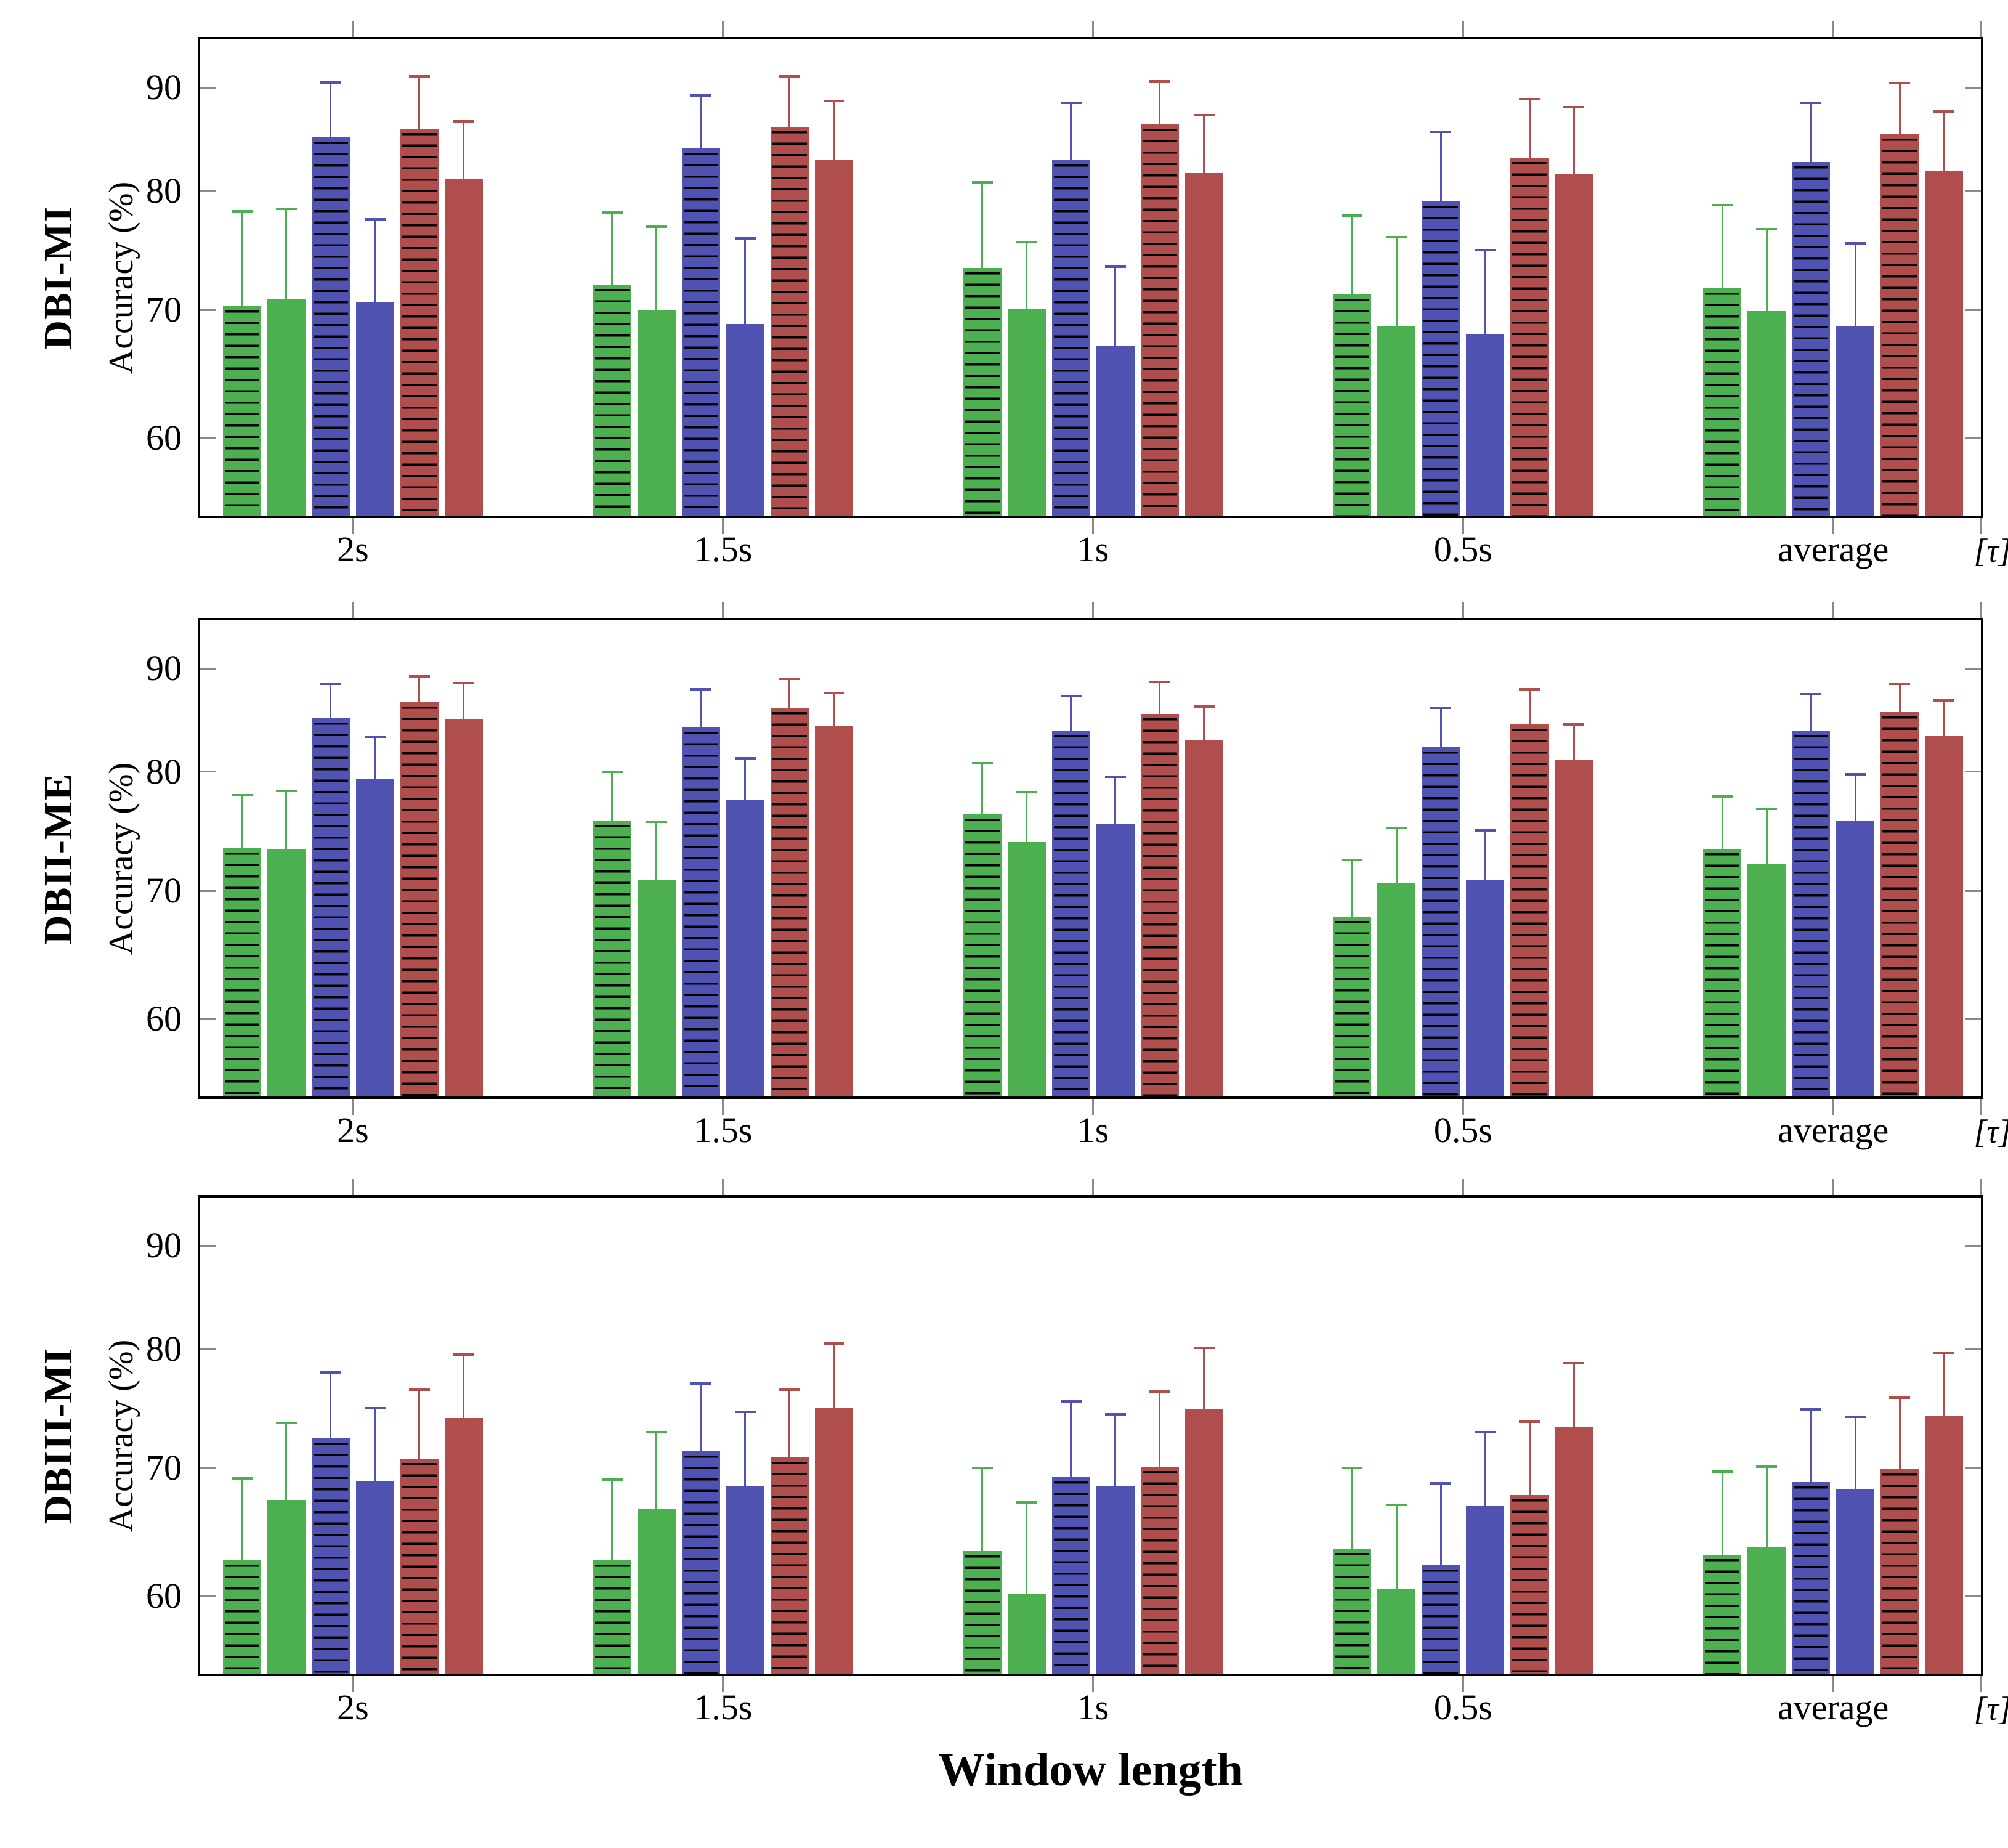 The width and height of the screenshot is (2008, 1848). What do you see at coordinates (58, 1435) in the screenshot?
I see `row-label: DBIII-MI` at bounding box center [58, 1435].